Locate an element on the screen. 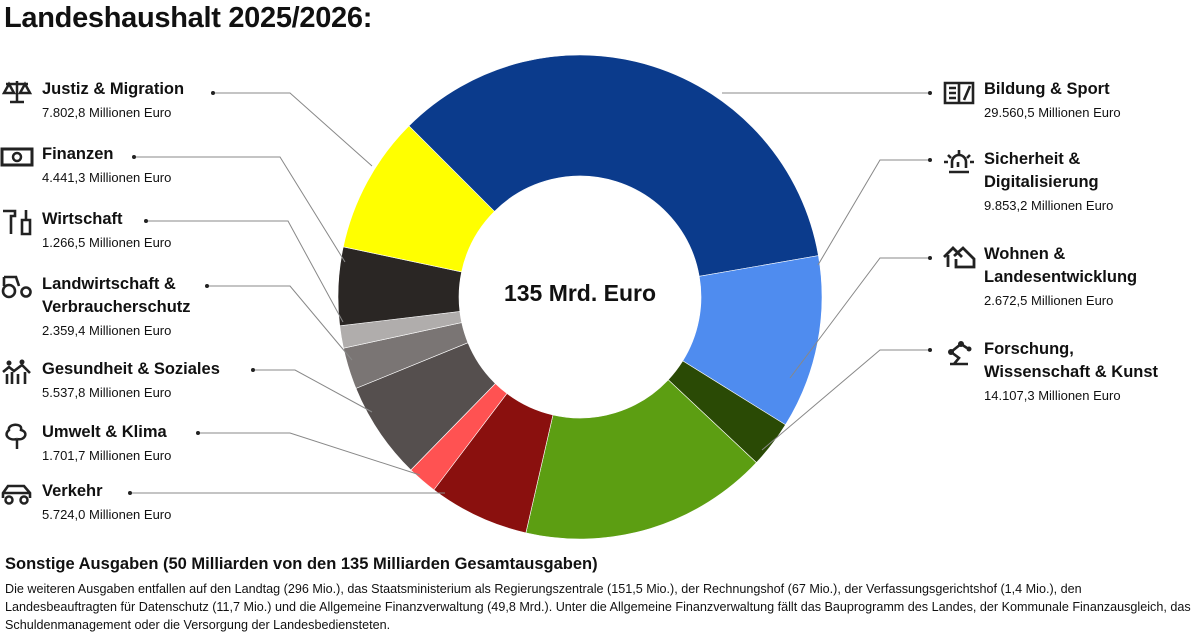 The height and width of the screenshot is (635, 1195). open-book-pencil-icon is located at coordinates (959, 93).